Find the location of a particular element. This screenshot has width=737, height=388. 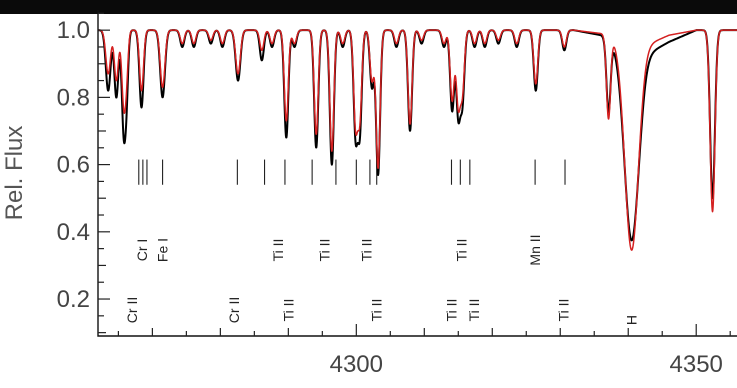

line-id-label: Mn II is located at coordinates (535, 249).